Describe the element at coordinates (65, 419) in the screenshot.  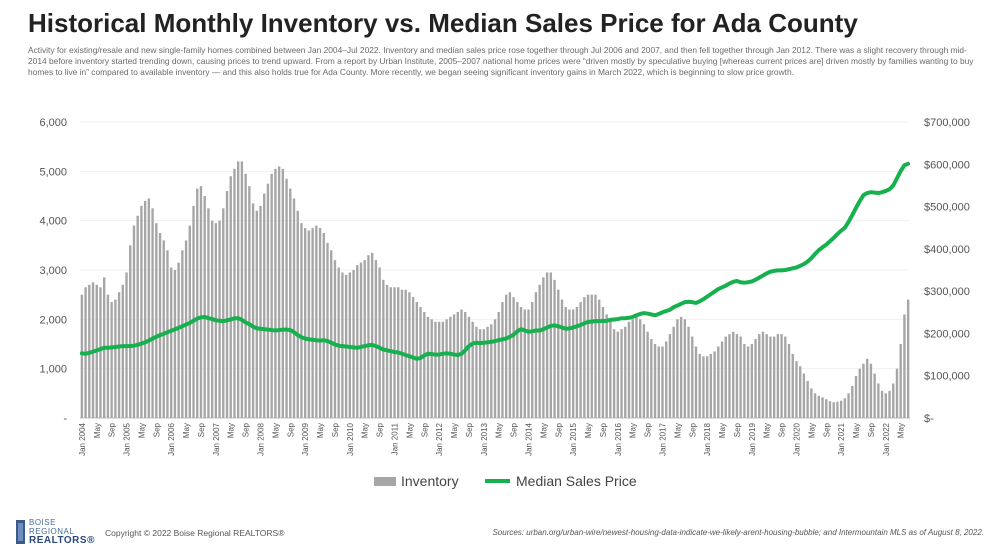
I see `left-tick-label: -` at that location.